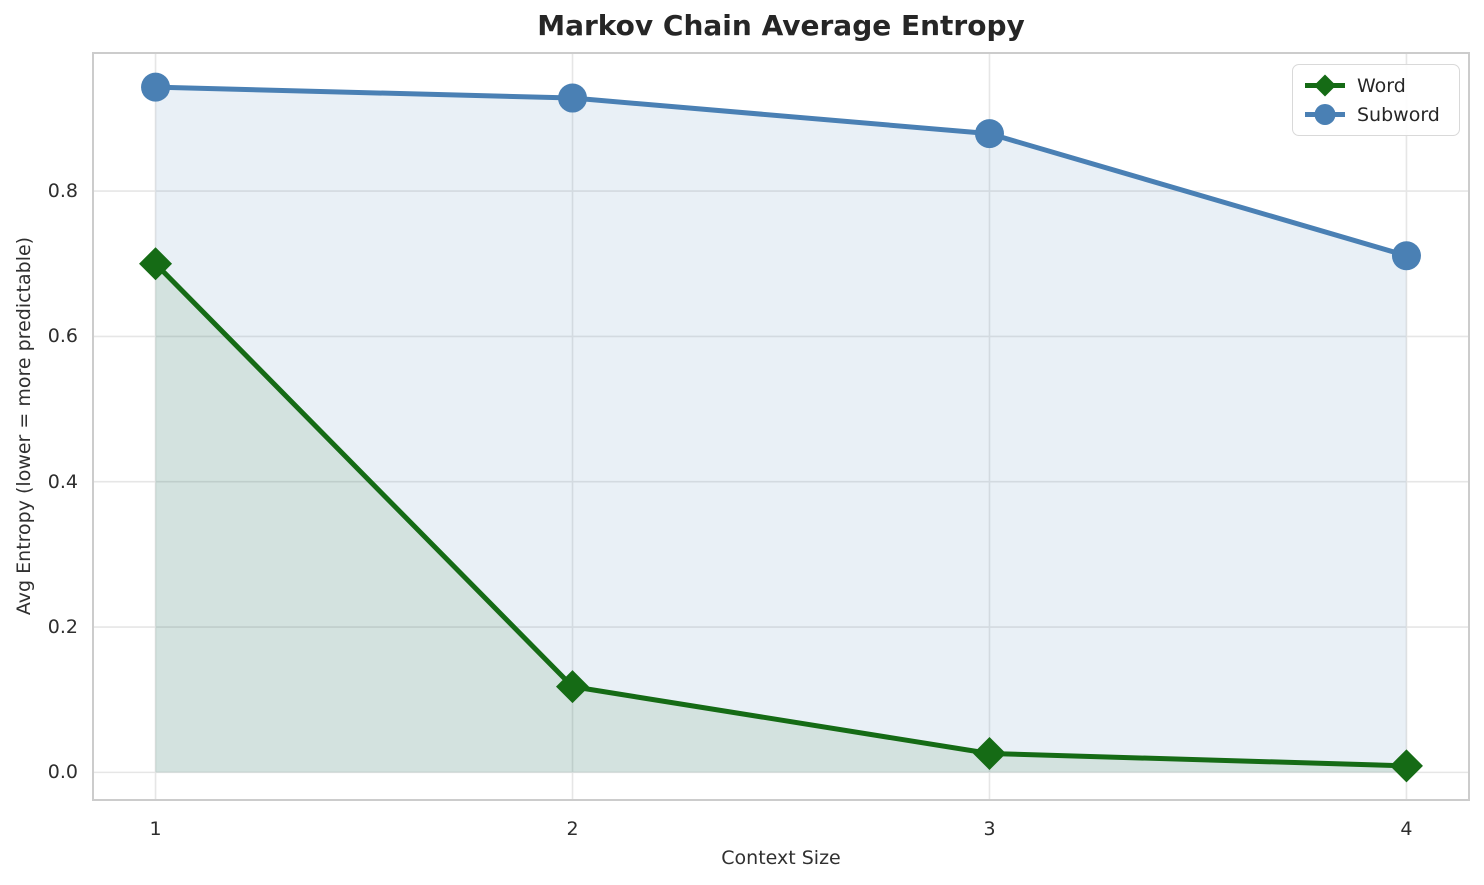 This screenshot has width=1484, height=885. Describe the element at coordinates (572, 829) in the screenshot. I see `x-tick-label: 2` at that location.